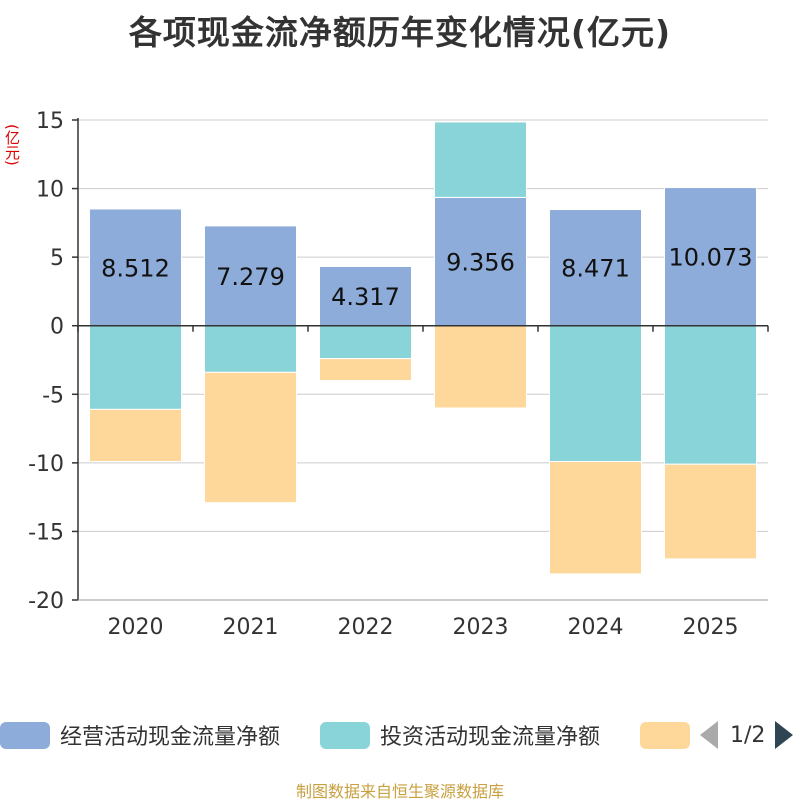  What do you see at coordinates (365, 297) in the screenshot?
I see `data-label-2022: 4.317` at bounding box center [365, 297].